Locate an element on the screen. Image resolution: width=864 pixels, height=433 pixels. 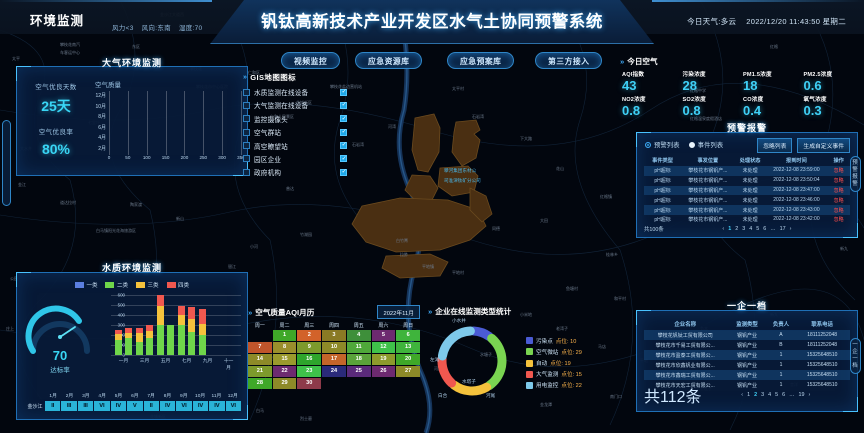
calendar-day-cell: 5 is located at coordinates (383, 335).